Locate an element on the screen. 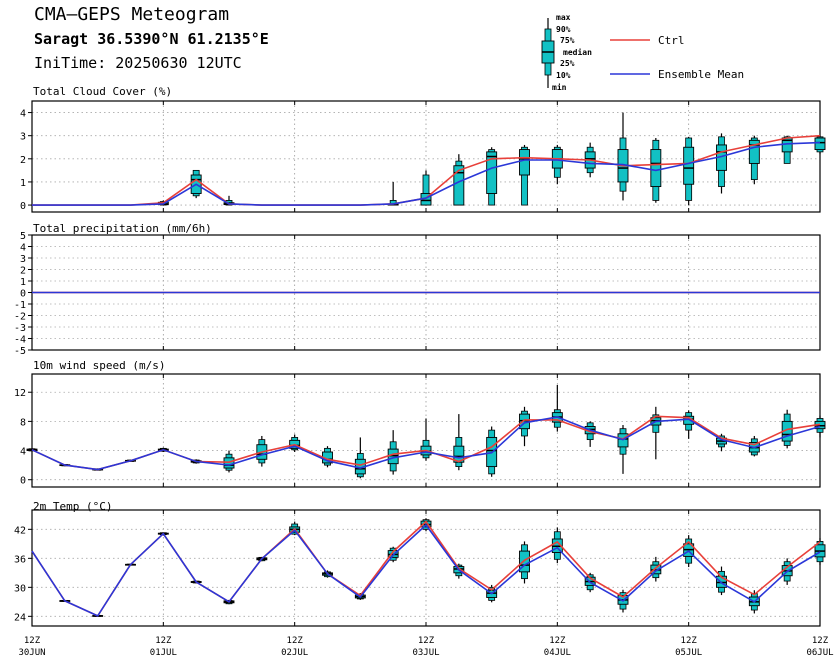  x-tick-label-date: 03JUL is located at coordinates (425, 653).